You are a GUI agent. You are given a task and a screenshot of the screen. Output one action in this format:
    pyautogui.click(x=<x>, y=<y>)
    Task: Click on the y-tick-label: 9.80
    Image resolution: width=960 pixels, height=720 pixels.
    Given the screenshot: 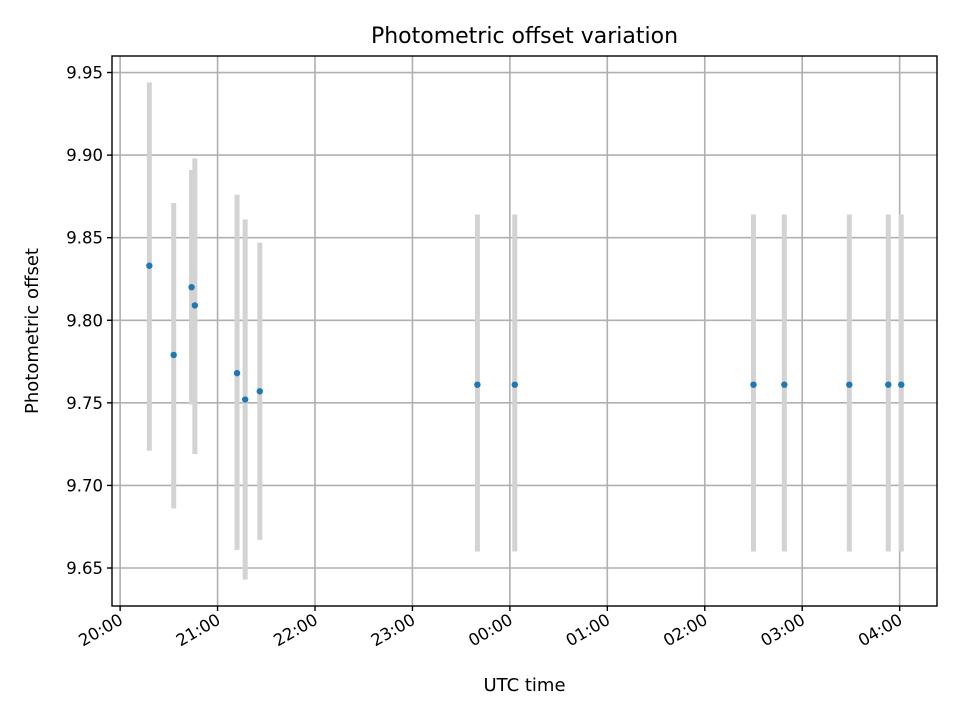 What is the action you would take?
    pyautogui.click(x=84, y=320)
    